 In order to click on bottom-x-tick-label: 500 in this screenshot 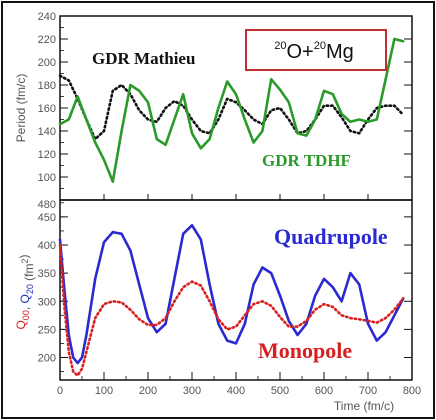, I will do `click(280, 391)`.